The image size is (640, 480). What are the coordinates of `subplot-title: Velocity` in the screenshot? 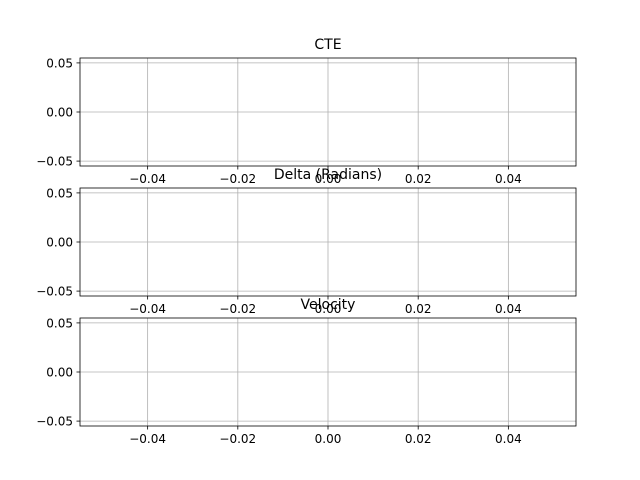 It's located at (328, 305).